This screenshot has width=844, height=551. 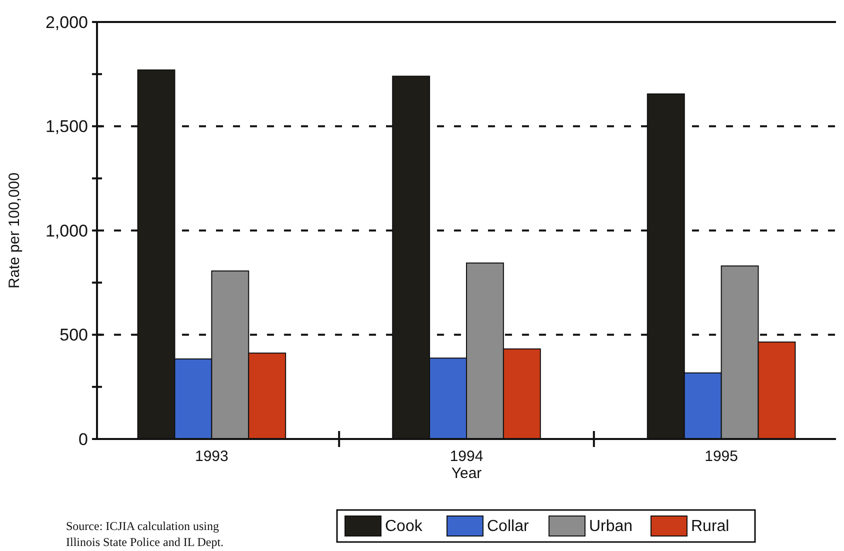 I want to click on y-tick-label: 1,000, so click(x=66, y=230).